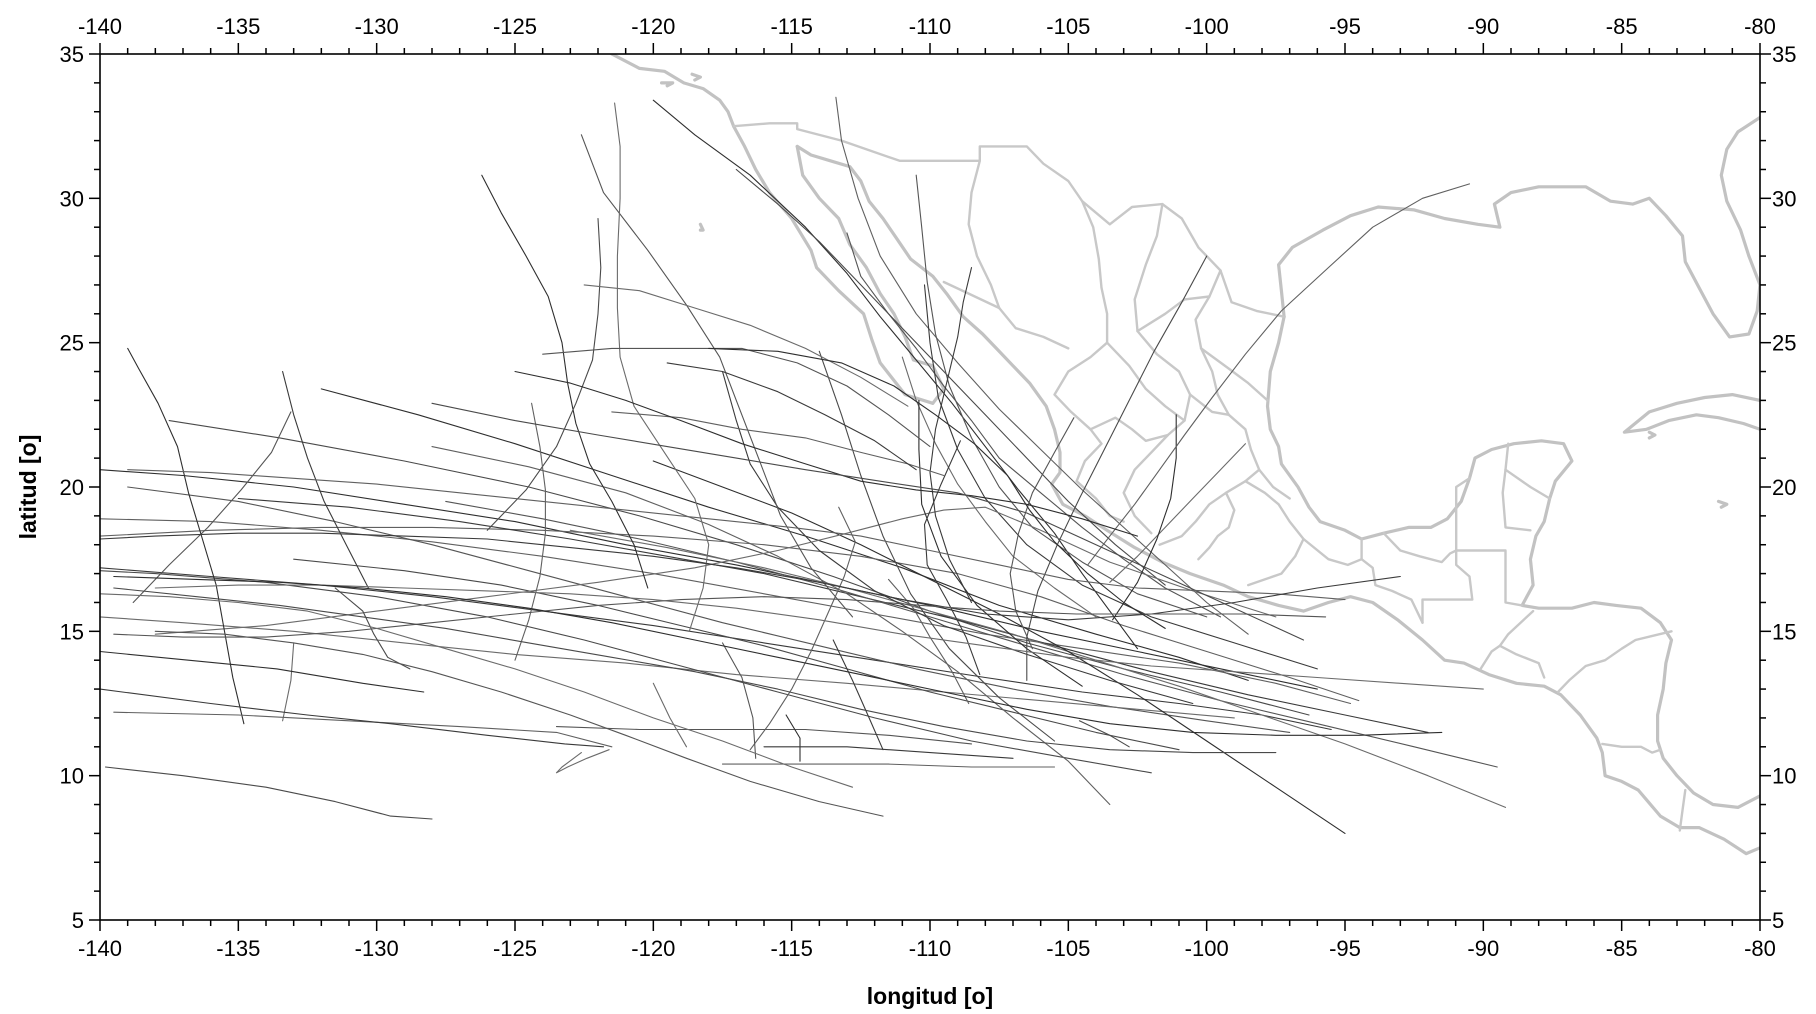 The height and width of the screenshot is (1014, 1816). I want to click on x-tick-label-top: -85, so click(1622, 26).